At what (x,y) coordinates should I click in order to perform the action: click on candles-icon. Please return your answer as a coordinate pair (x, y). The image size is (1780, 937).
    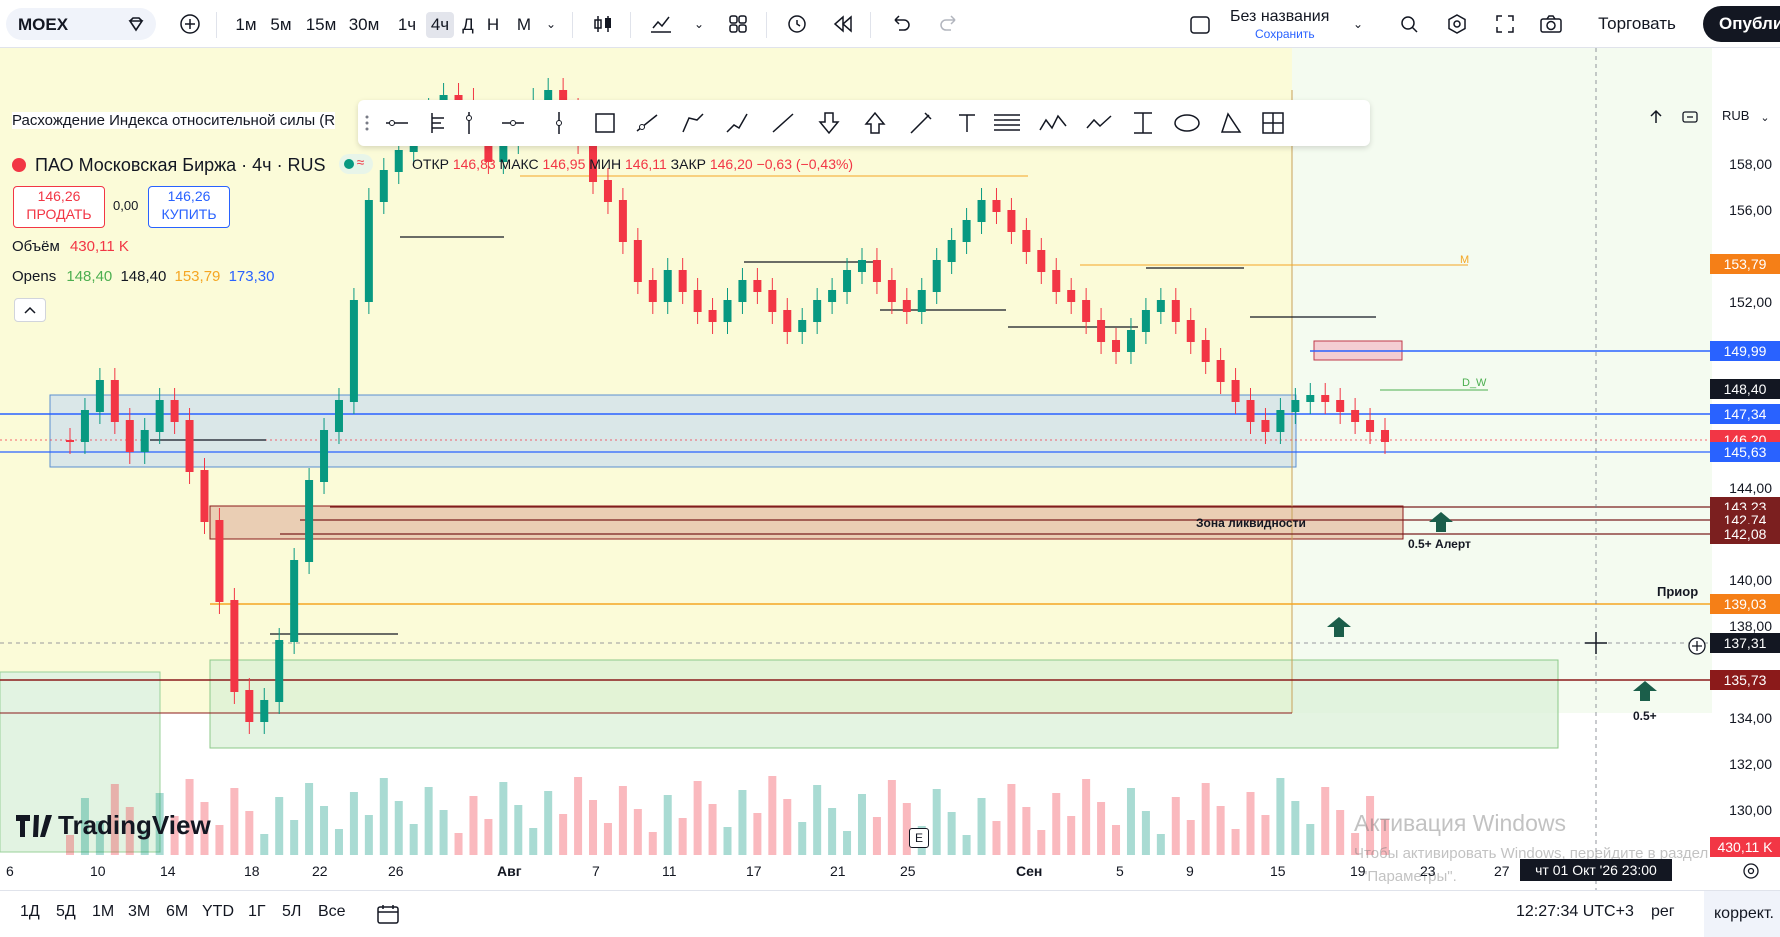
    Looking at the image, I should click on (603, 24).